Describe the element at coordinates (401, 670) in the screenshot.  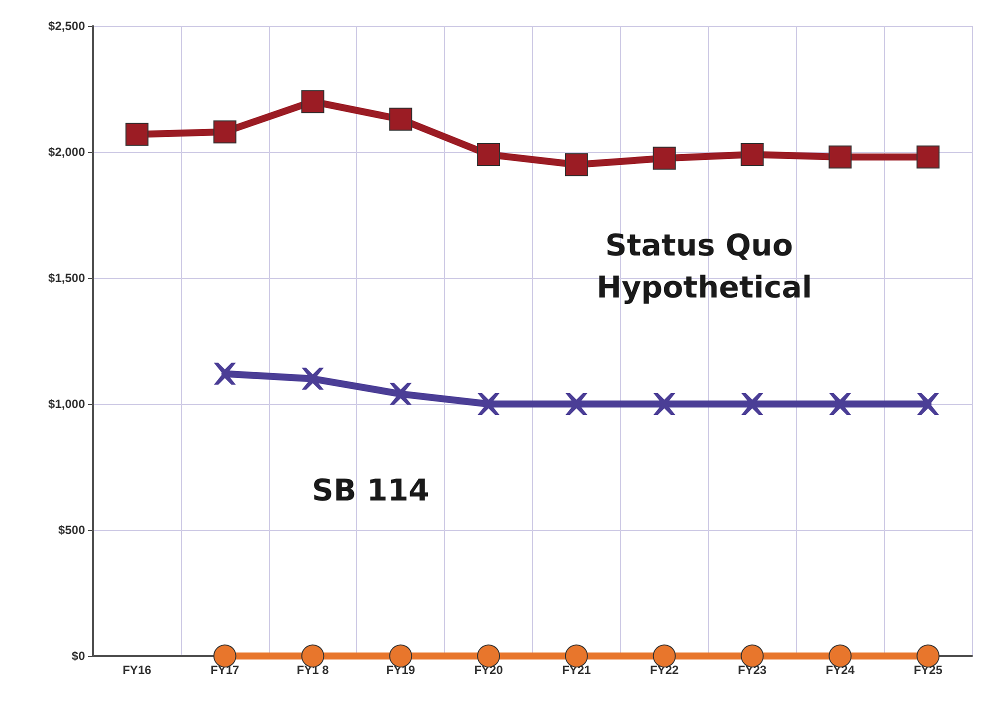
I see `x-tick-label: FY19` at that location.